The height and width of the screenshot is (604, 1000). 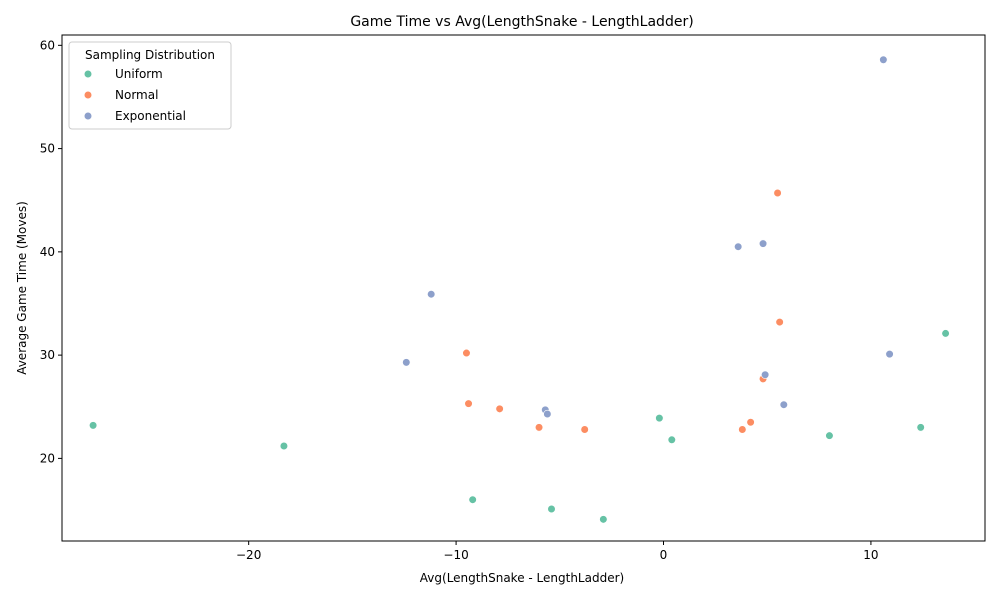 What do you see at coordinates (455, 555) in the screenshot?
I see `x-tick-label: −10` at bounding box center [455, 555].